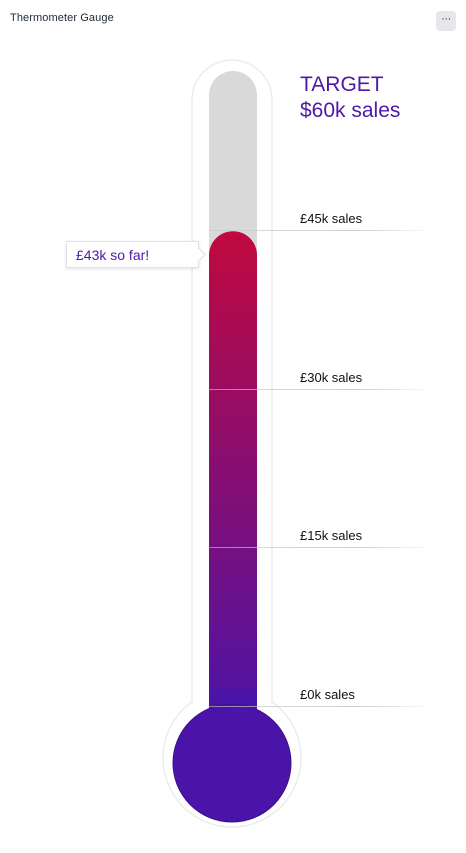 The height and width of the screenshot is (853, 466). I want to click on tick-label-15: £15k sales, so click(331, 535).